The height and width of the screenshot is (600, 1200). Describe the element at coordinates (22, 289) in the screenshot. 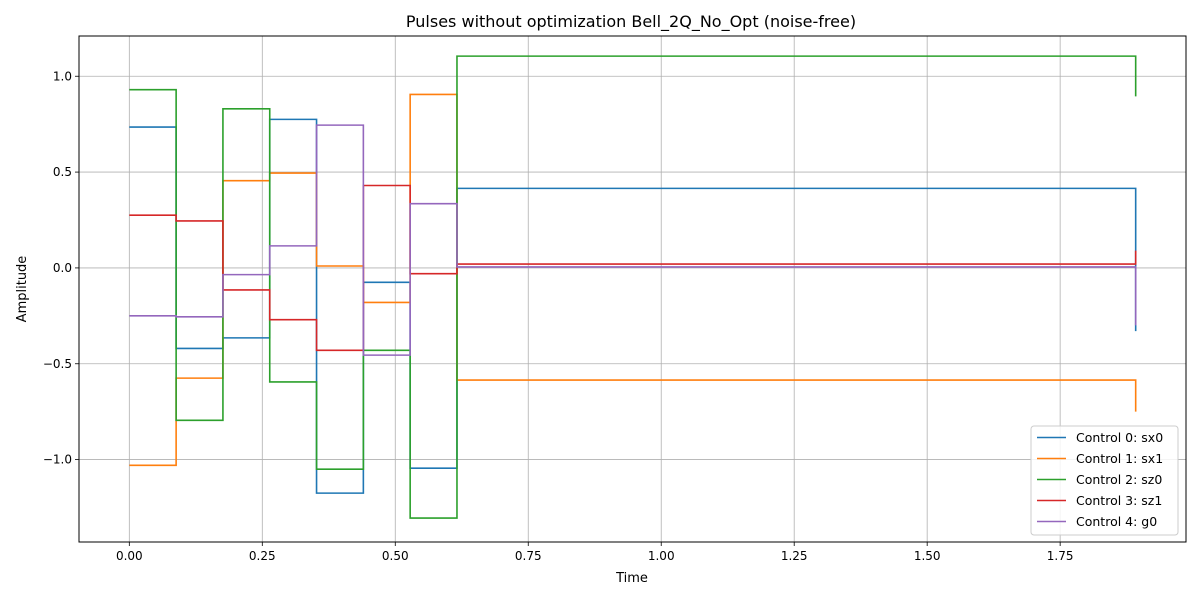

I see `y-axis-label: Amplitude` at that location.